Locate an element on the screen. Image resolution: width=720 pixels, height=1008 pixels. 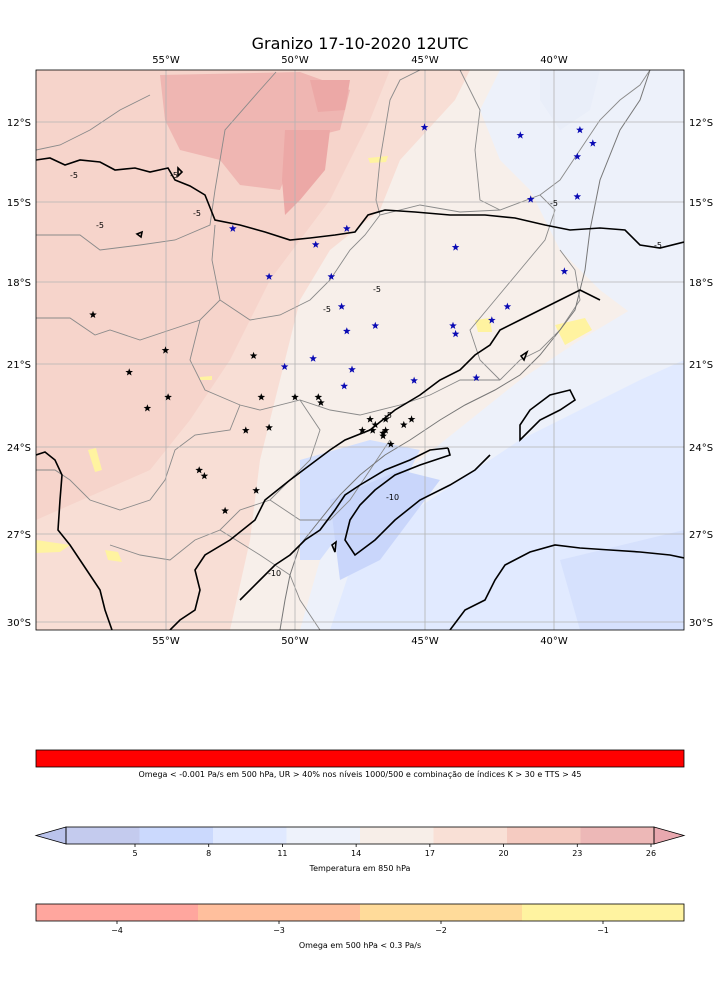
colorbar-temperature is located at coordinates (360, 836).